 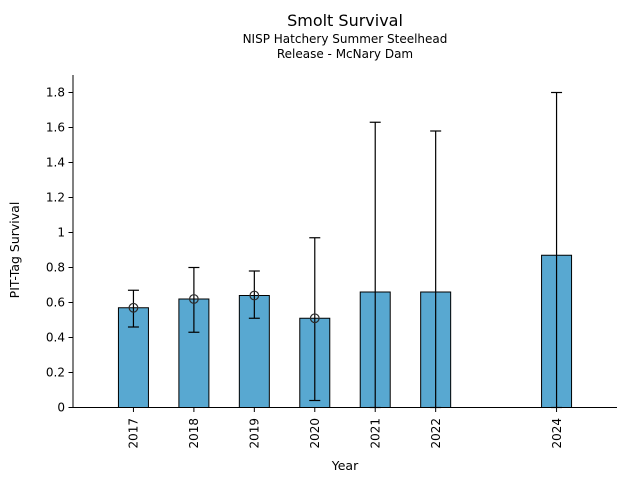 I want to click on y-tick-label-1.6: 1.6, so click(x=55, y=128).